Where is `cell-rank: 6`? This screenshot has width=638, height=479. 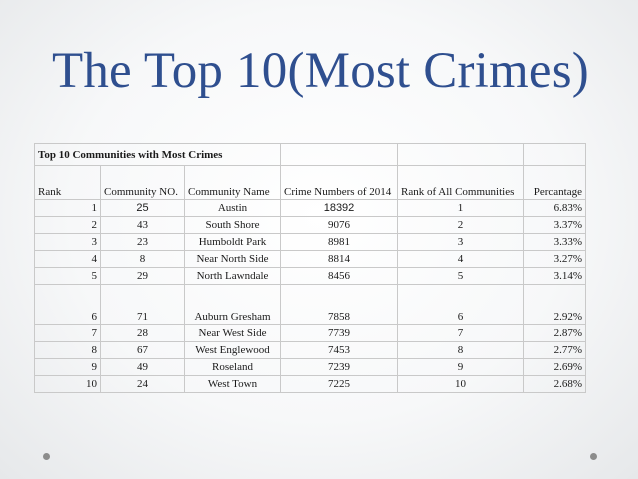 cell-rank: 6 is located at coordinates (67, 304).